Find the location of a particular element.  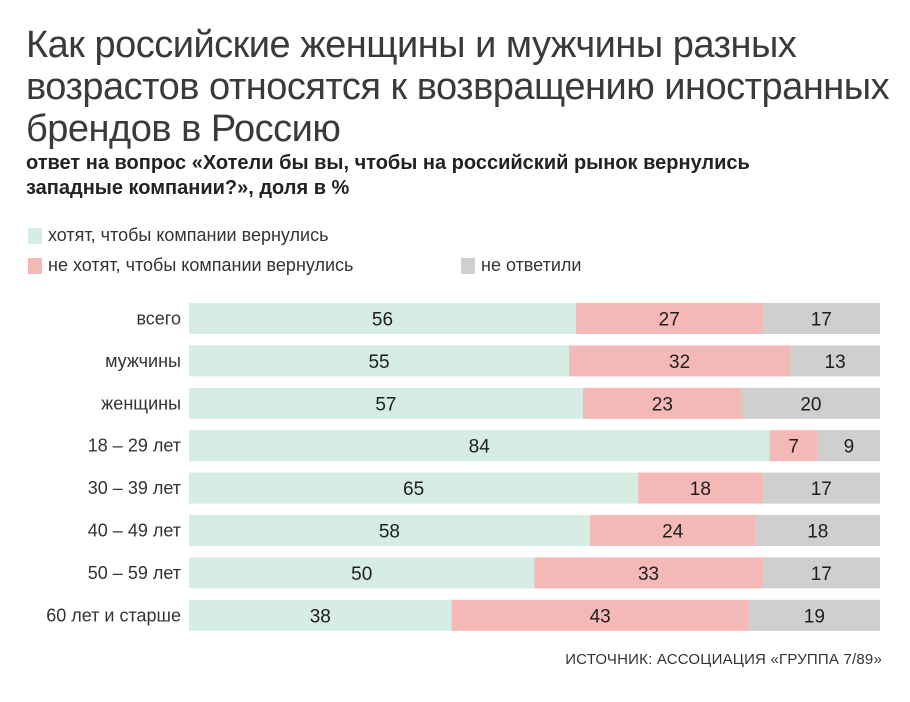

data-label-not-want: 32 is located at coordinates (679, 362).